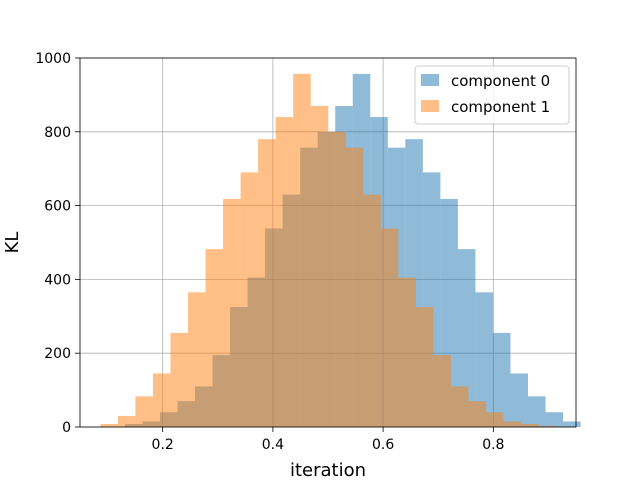  I want to click on legend-label-component-1: component 1, so click(500, 107).